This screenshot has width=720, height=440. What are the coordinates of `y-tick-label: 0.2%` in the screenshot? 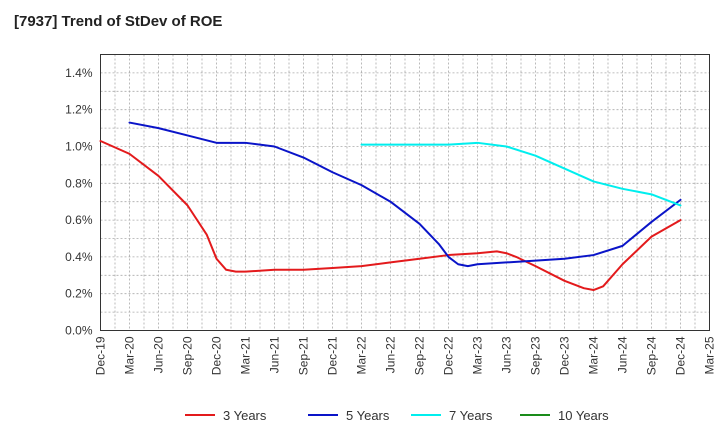 It's located at (79, 294).